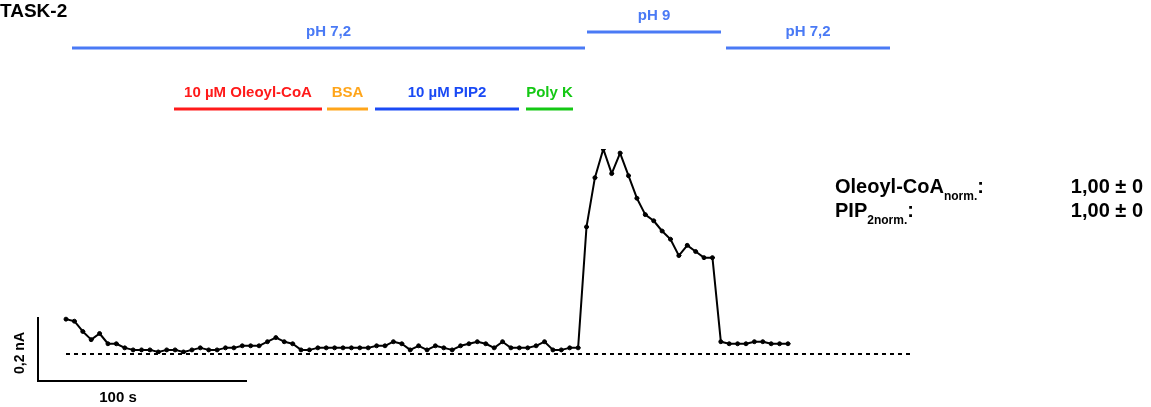 This screenshot has height=407, width=1151. I want to click on text: BSA, so click(347, 91).